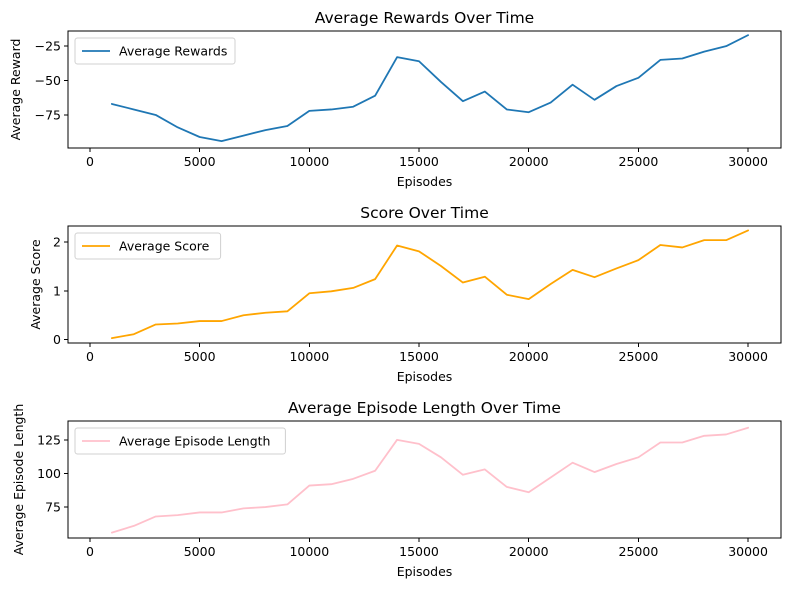 The image size is (790, 590). I want to click on chart-title: Average Rewards Over Time, so click(424, 18).